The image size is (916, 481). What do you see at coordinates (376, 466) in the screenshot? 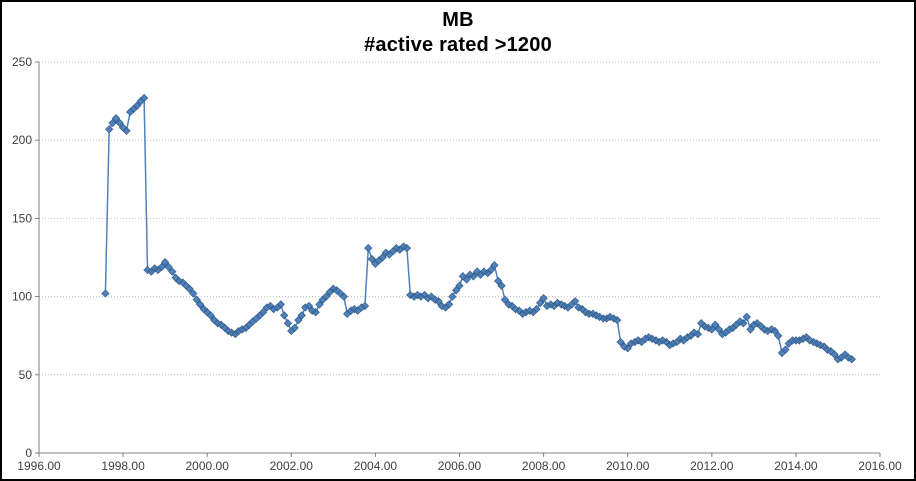
I see `x-tick-label: 2004.00` at bounding box center [376, 466].